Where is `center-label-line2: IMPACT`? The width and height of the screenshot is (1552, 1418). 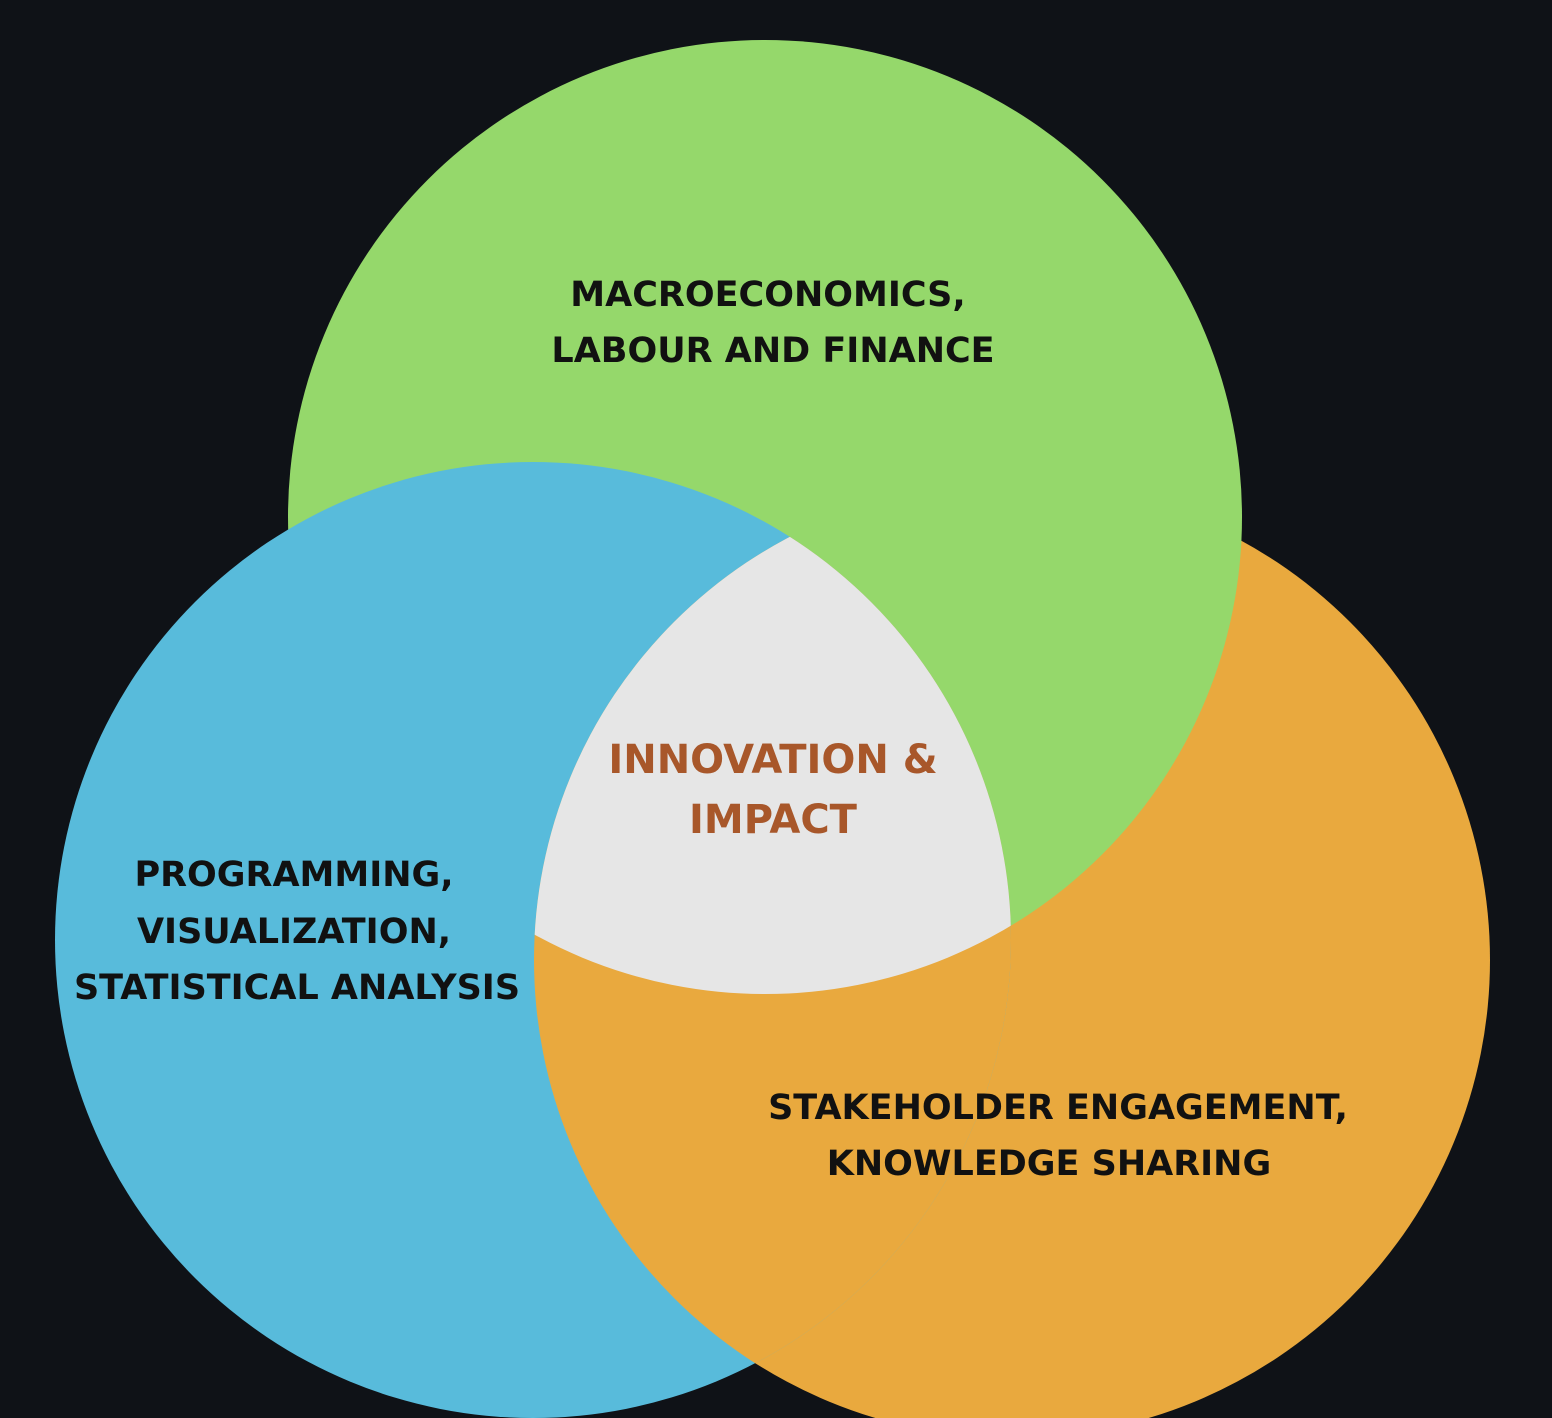 center-label-line2: IMPACT is located at coordinates (773, 820).